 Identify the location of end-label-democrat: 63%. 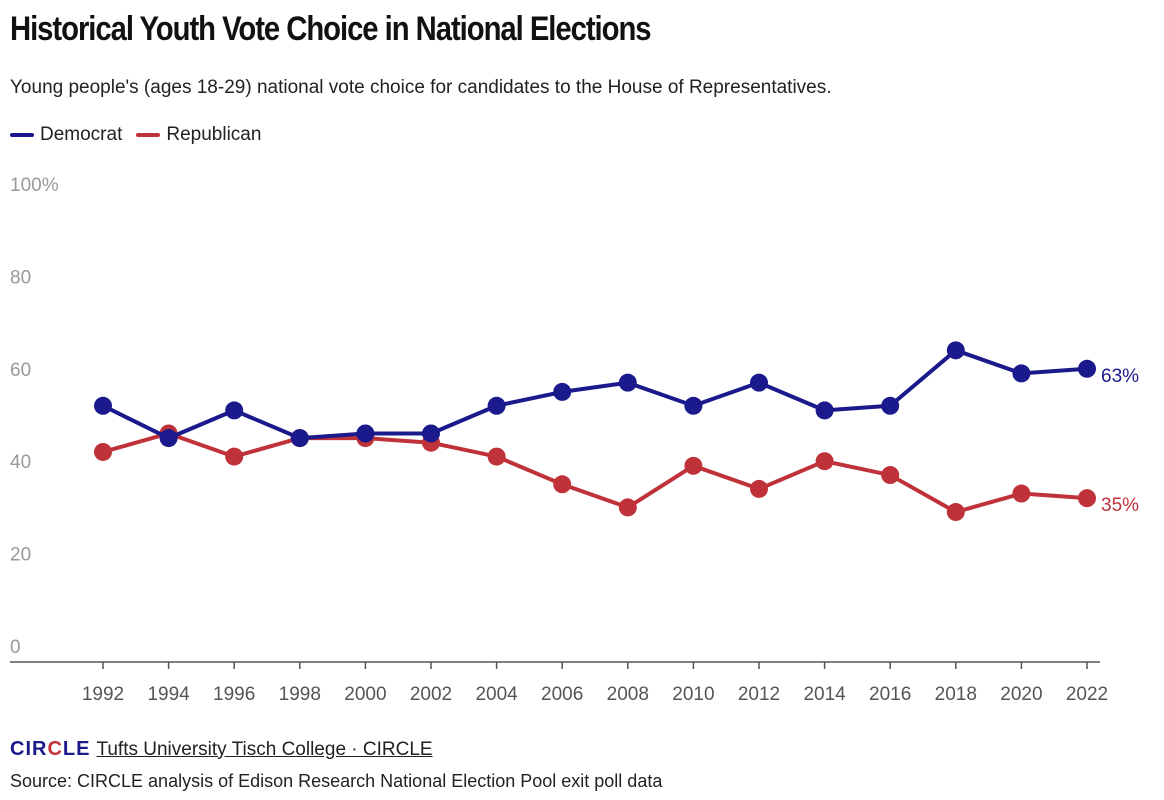
(1120, 376).